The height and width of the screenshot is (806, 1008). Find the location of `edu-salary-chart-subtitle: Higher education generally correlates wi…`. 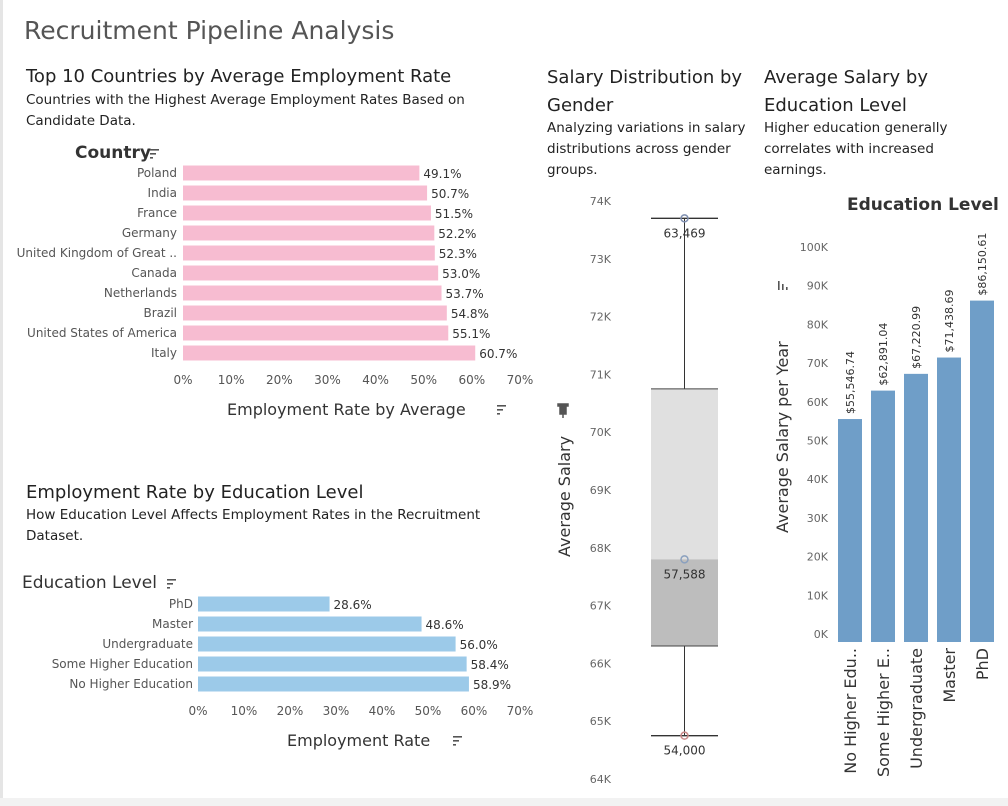

edu-salary-chart-subtitle: Higher education generally correlates wi… is located at coordinates (856, 149).